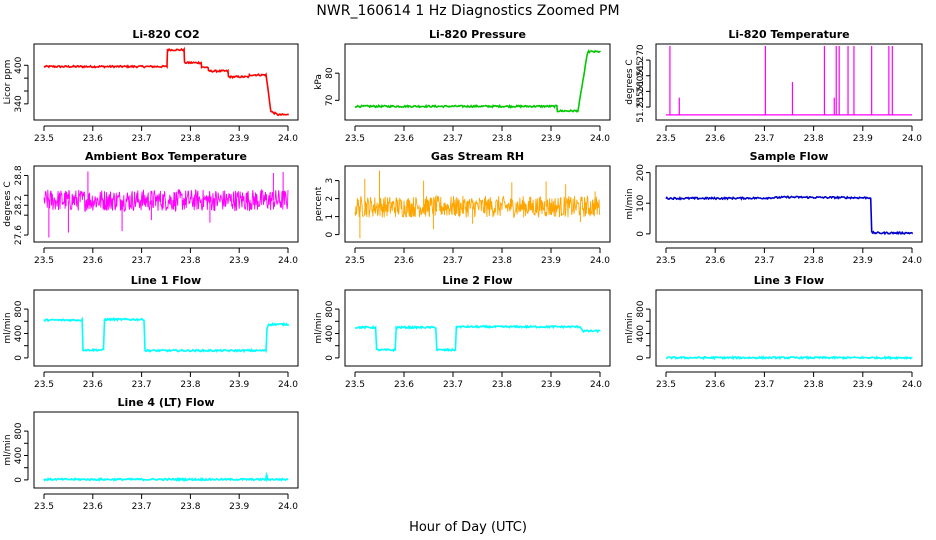  I want to click on chart-title: Ambient Box Temperature, so click(166, 156).